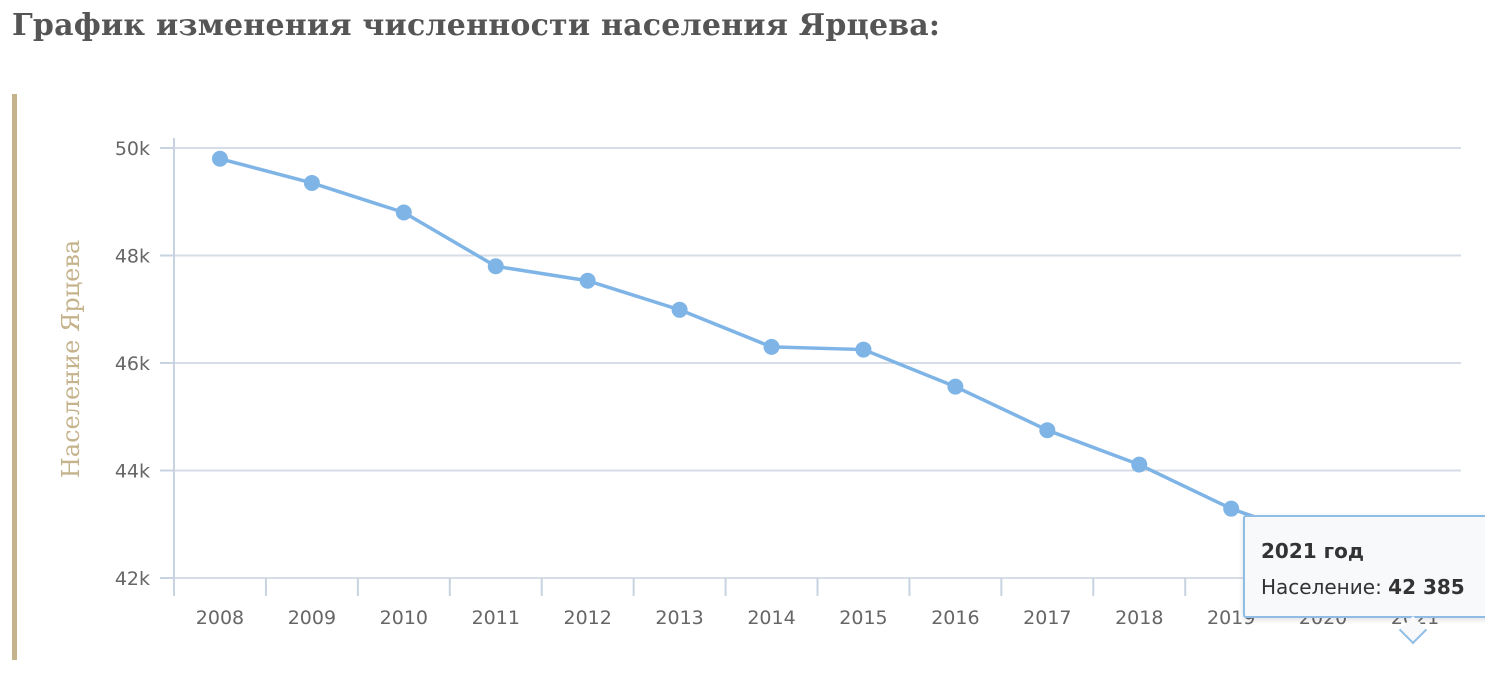 Image resolution: width=1485 pixels, height=692 pixels. What do you see at coordinates (1139, 618) in the screenshot?
I see `x-tick-label: 2018` at bounding box center [1139, 618].